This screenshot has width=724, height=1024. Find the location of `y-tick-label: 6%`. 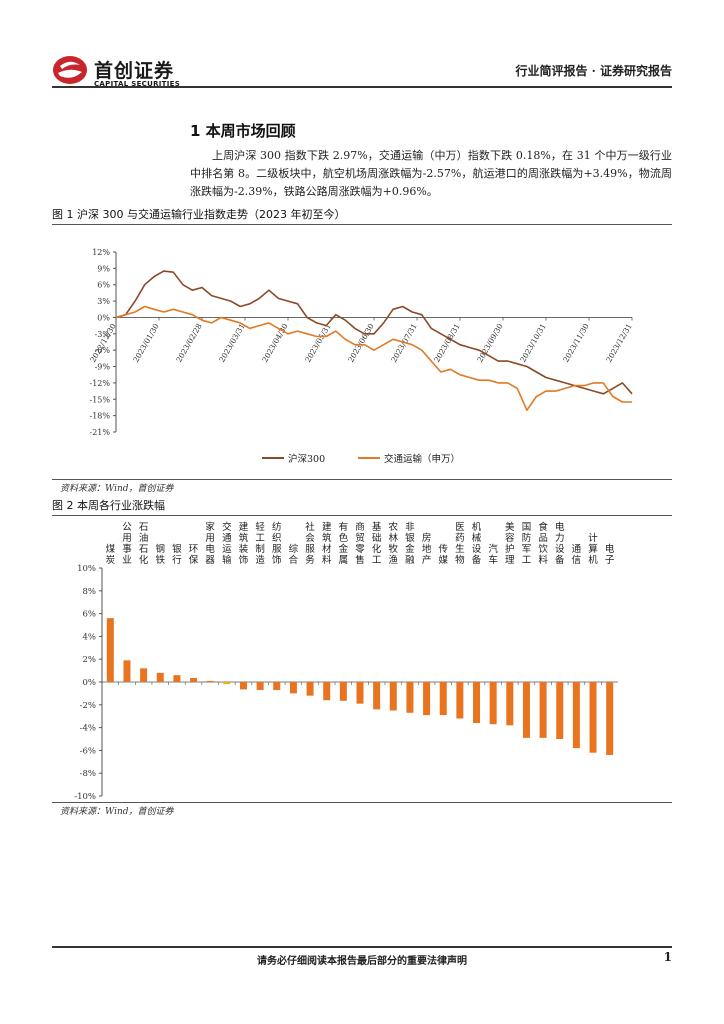

y-tick-label: 6% is located at coordinates (103, 285).